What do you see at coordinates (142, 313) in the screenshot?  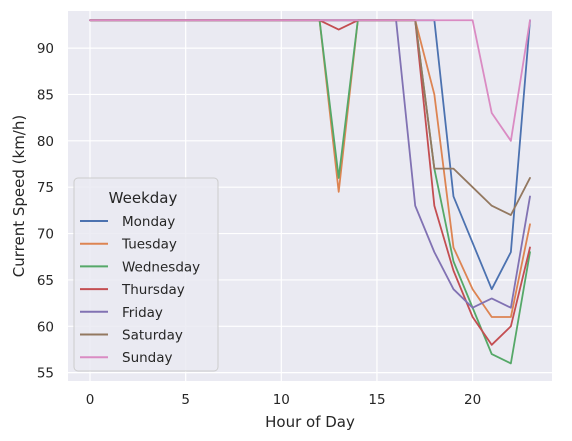 I see `legend-entry: Friday` at bounding box center [142, 313].